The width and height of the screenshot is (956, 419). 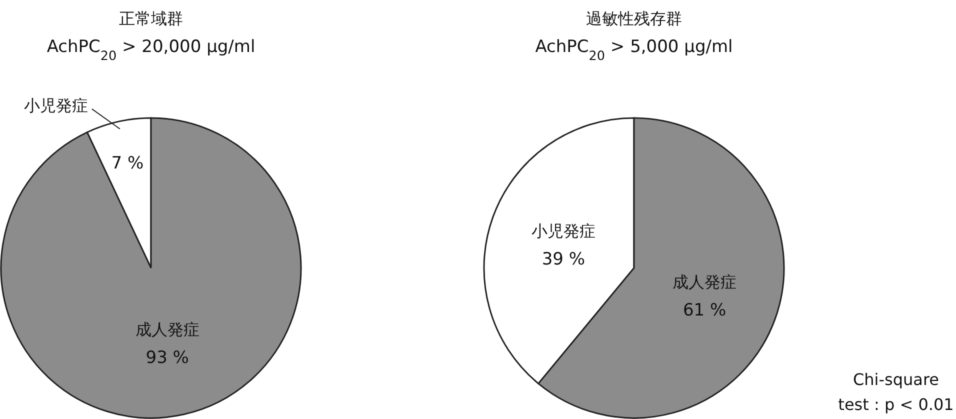 I want to click on chart-title: 正常域群, so click(x=151, y=18).